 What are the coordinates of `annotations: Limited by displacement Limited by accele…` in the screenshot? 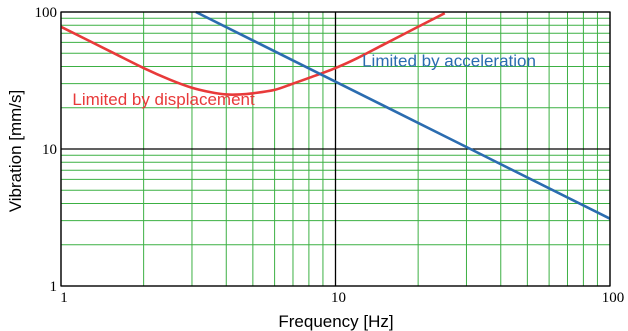 It's located at (304, 80).